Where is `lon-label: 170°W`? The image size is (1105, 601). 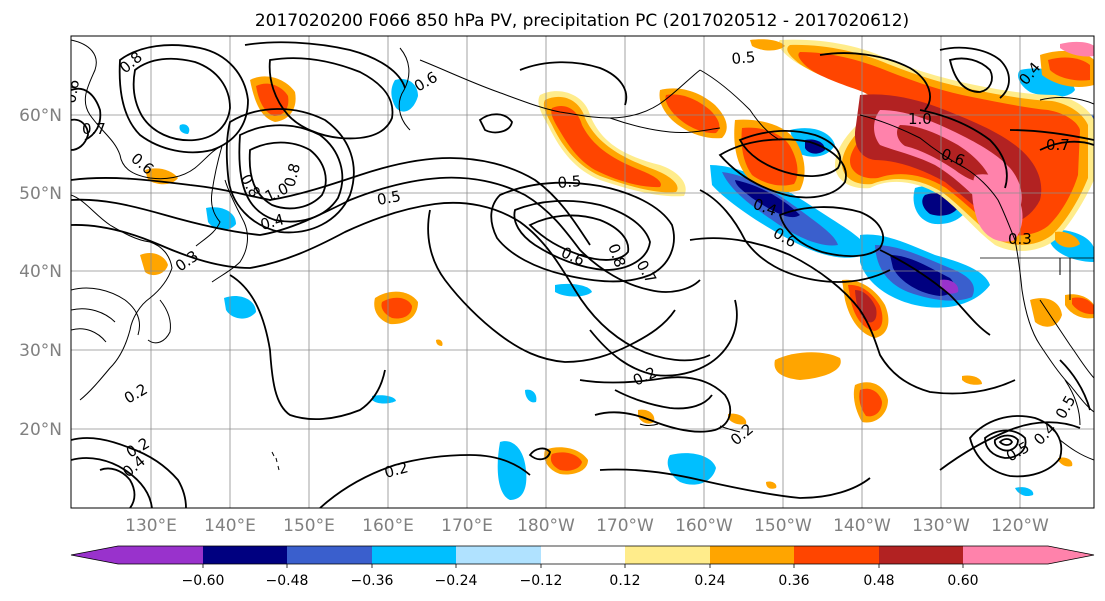 lon-label: 170°W is located at coordinates (625, 526).